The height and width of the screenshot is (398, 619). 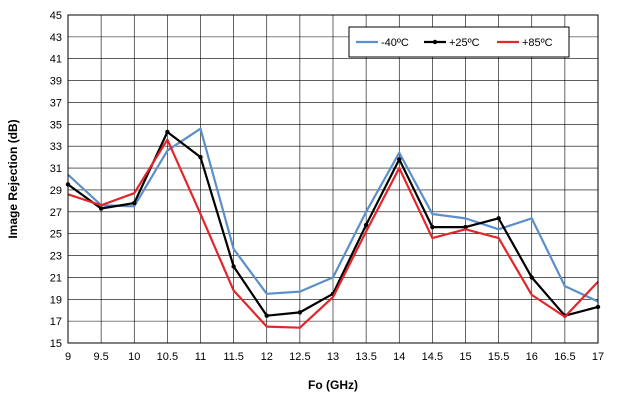 What do you see at coordinates (464, 43) in the screenshot?
I see `legend-label-1: +25ºC` at bounding box center [464, 43].